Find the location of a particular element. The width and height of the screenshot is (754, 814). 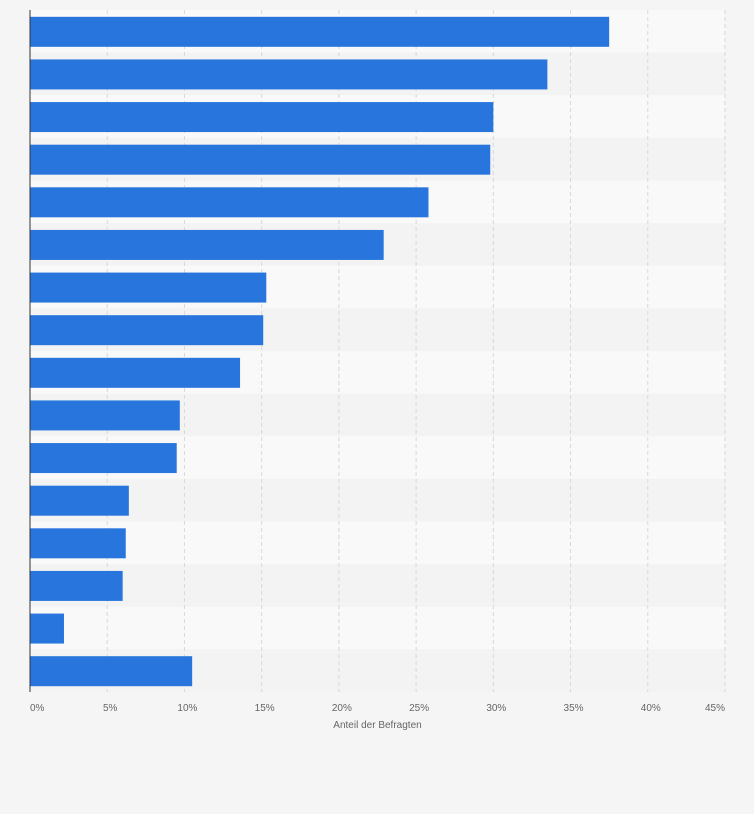

x-tick-label: 20% is located at coordinates (342, 708).